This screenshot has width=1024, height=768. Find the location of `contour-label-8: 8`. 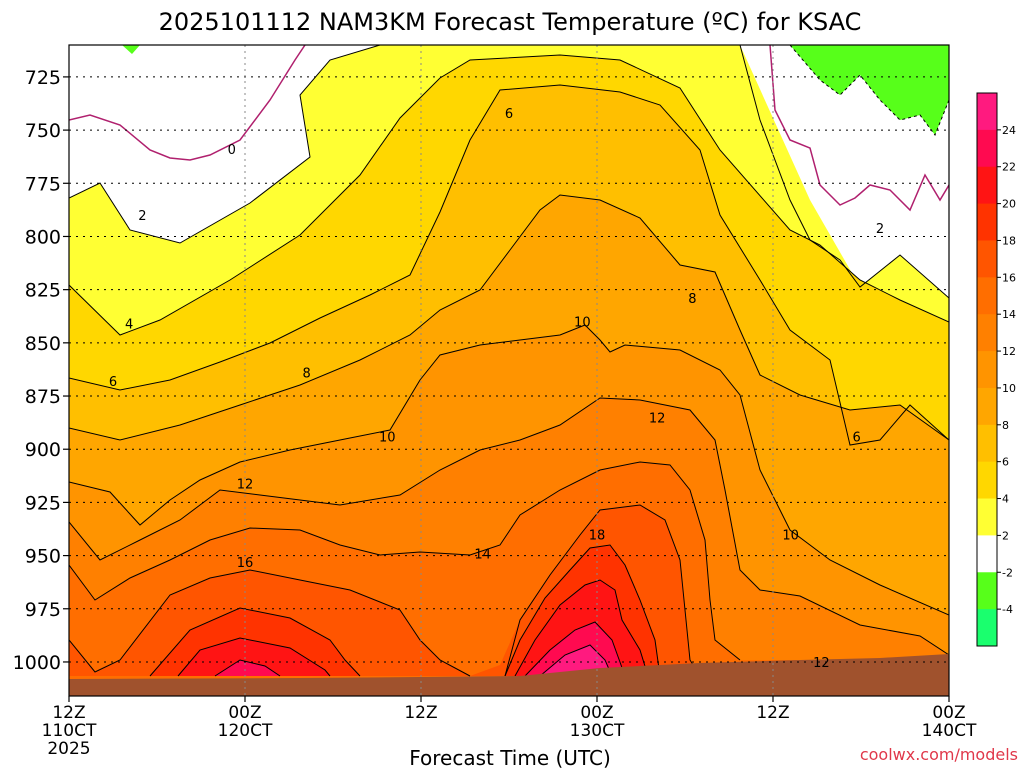

contour-label-8: 8 is located at coordinates (306, 374).